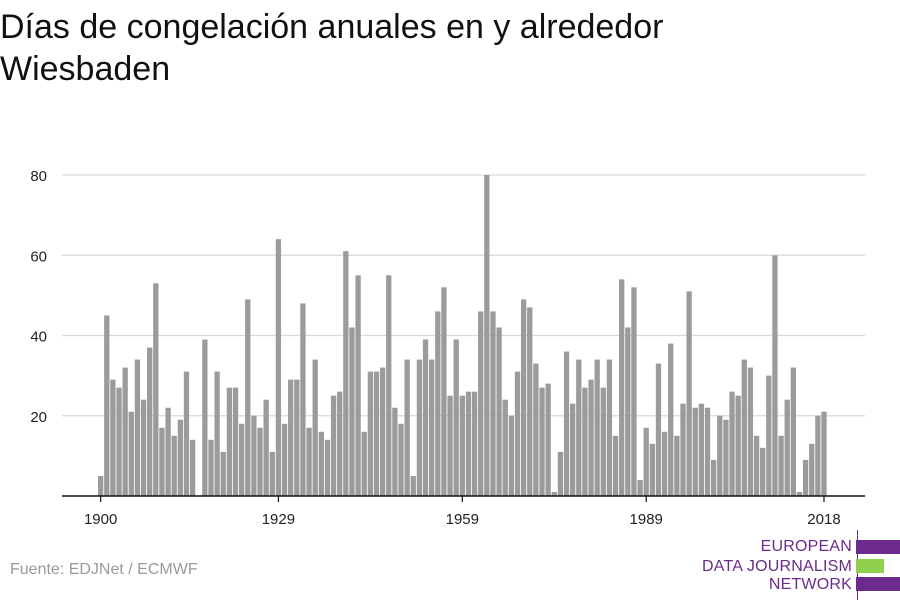 The width and height of the screenshot is (900, 600). I want to click on bar-1960, so click(468, 443).